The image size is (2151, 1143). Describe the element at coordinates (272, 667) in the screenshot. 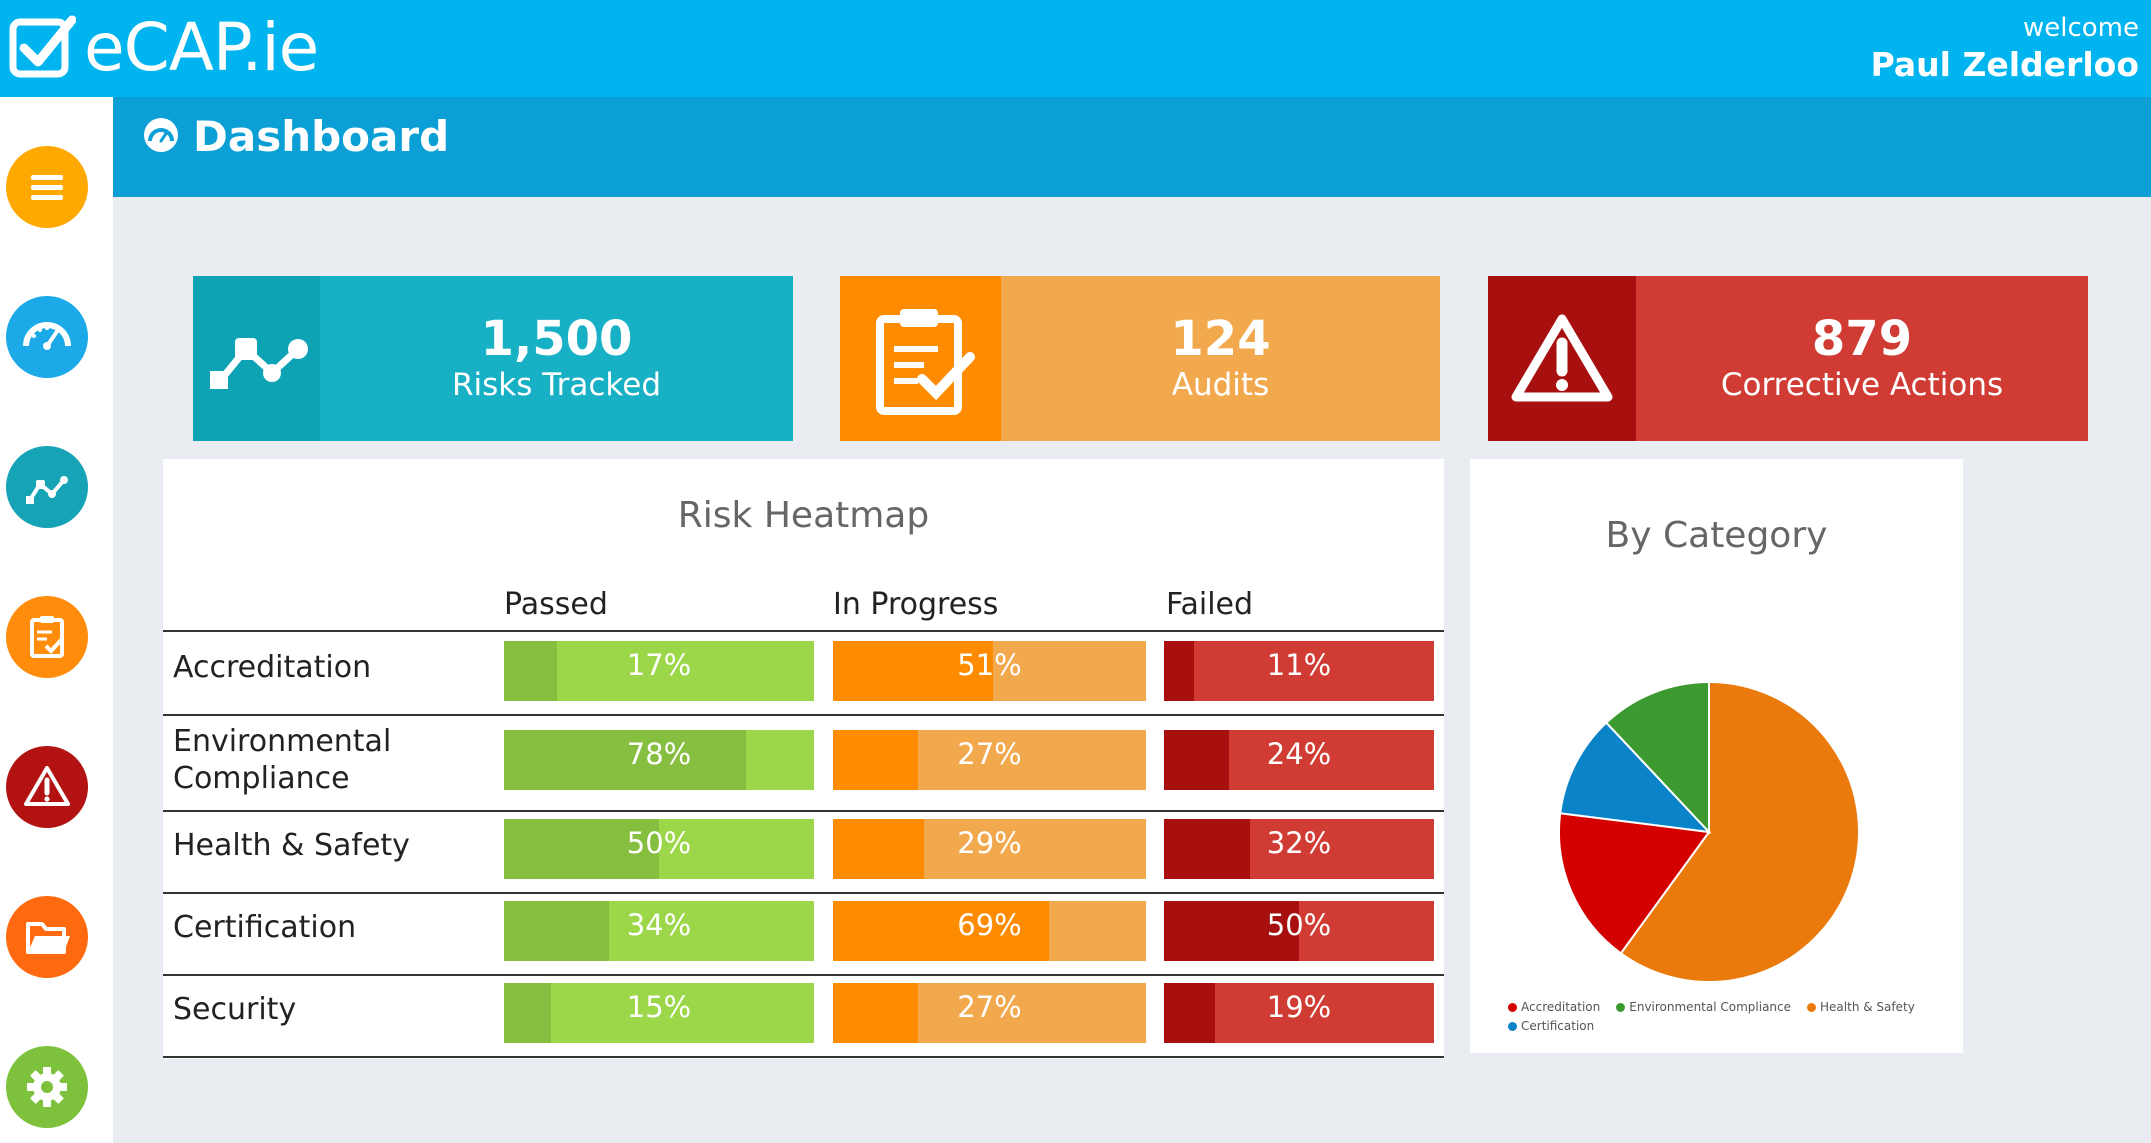

I see `heatmap-row-label: Accreditation` at that location.